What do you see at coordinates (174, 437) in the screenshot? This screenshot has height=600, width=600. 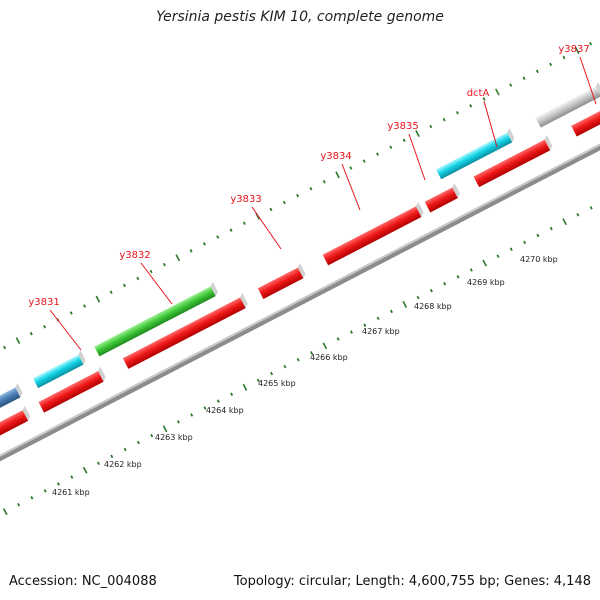 I see `kbp-label: 4263 kbp` at bounding box center [174, 437].